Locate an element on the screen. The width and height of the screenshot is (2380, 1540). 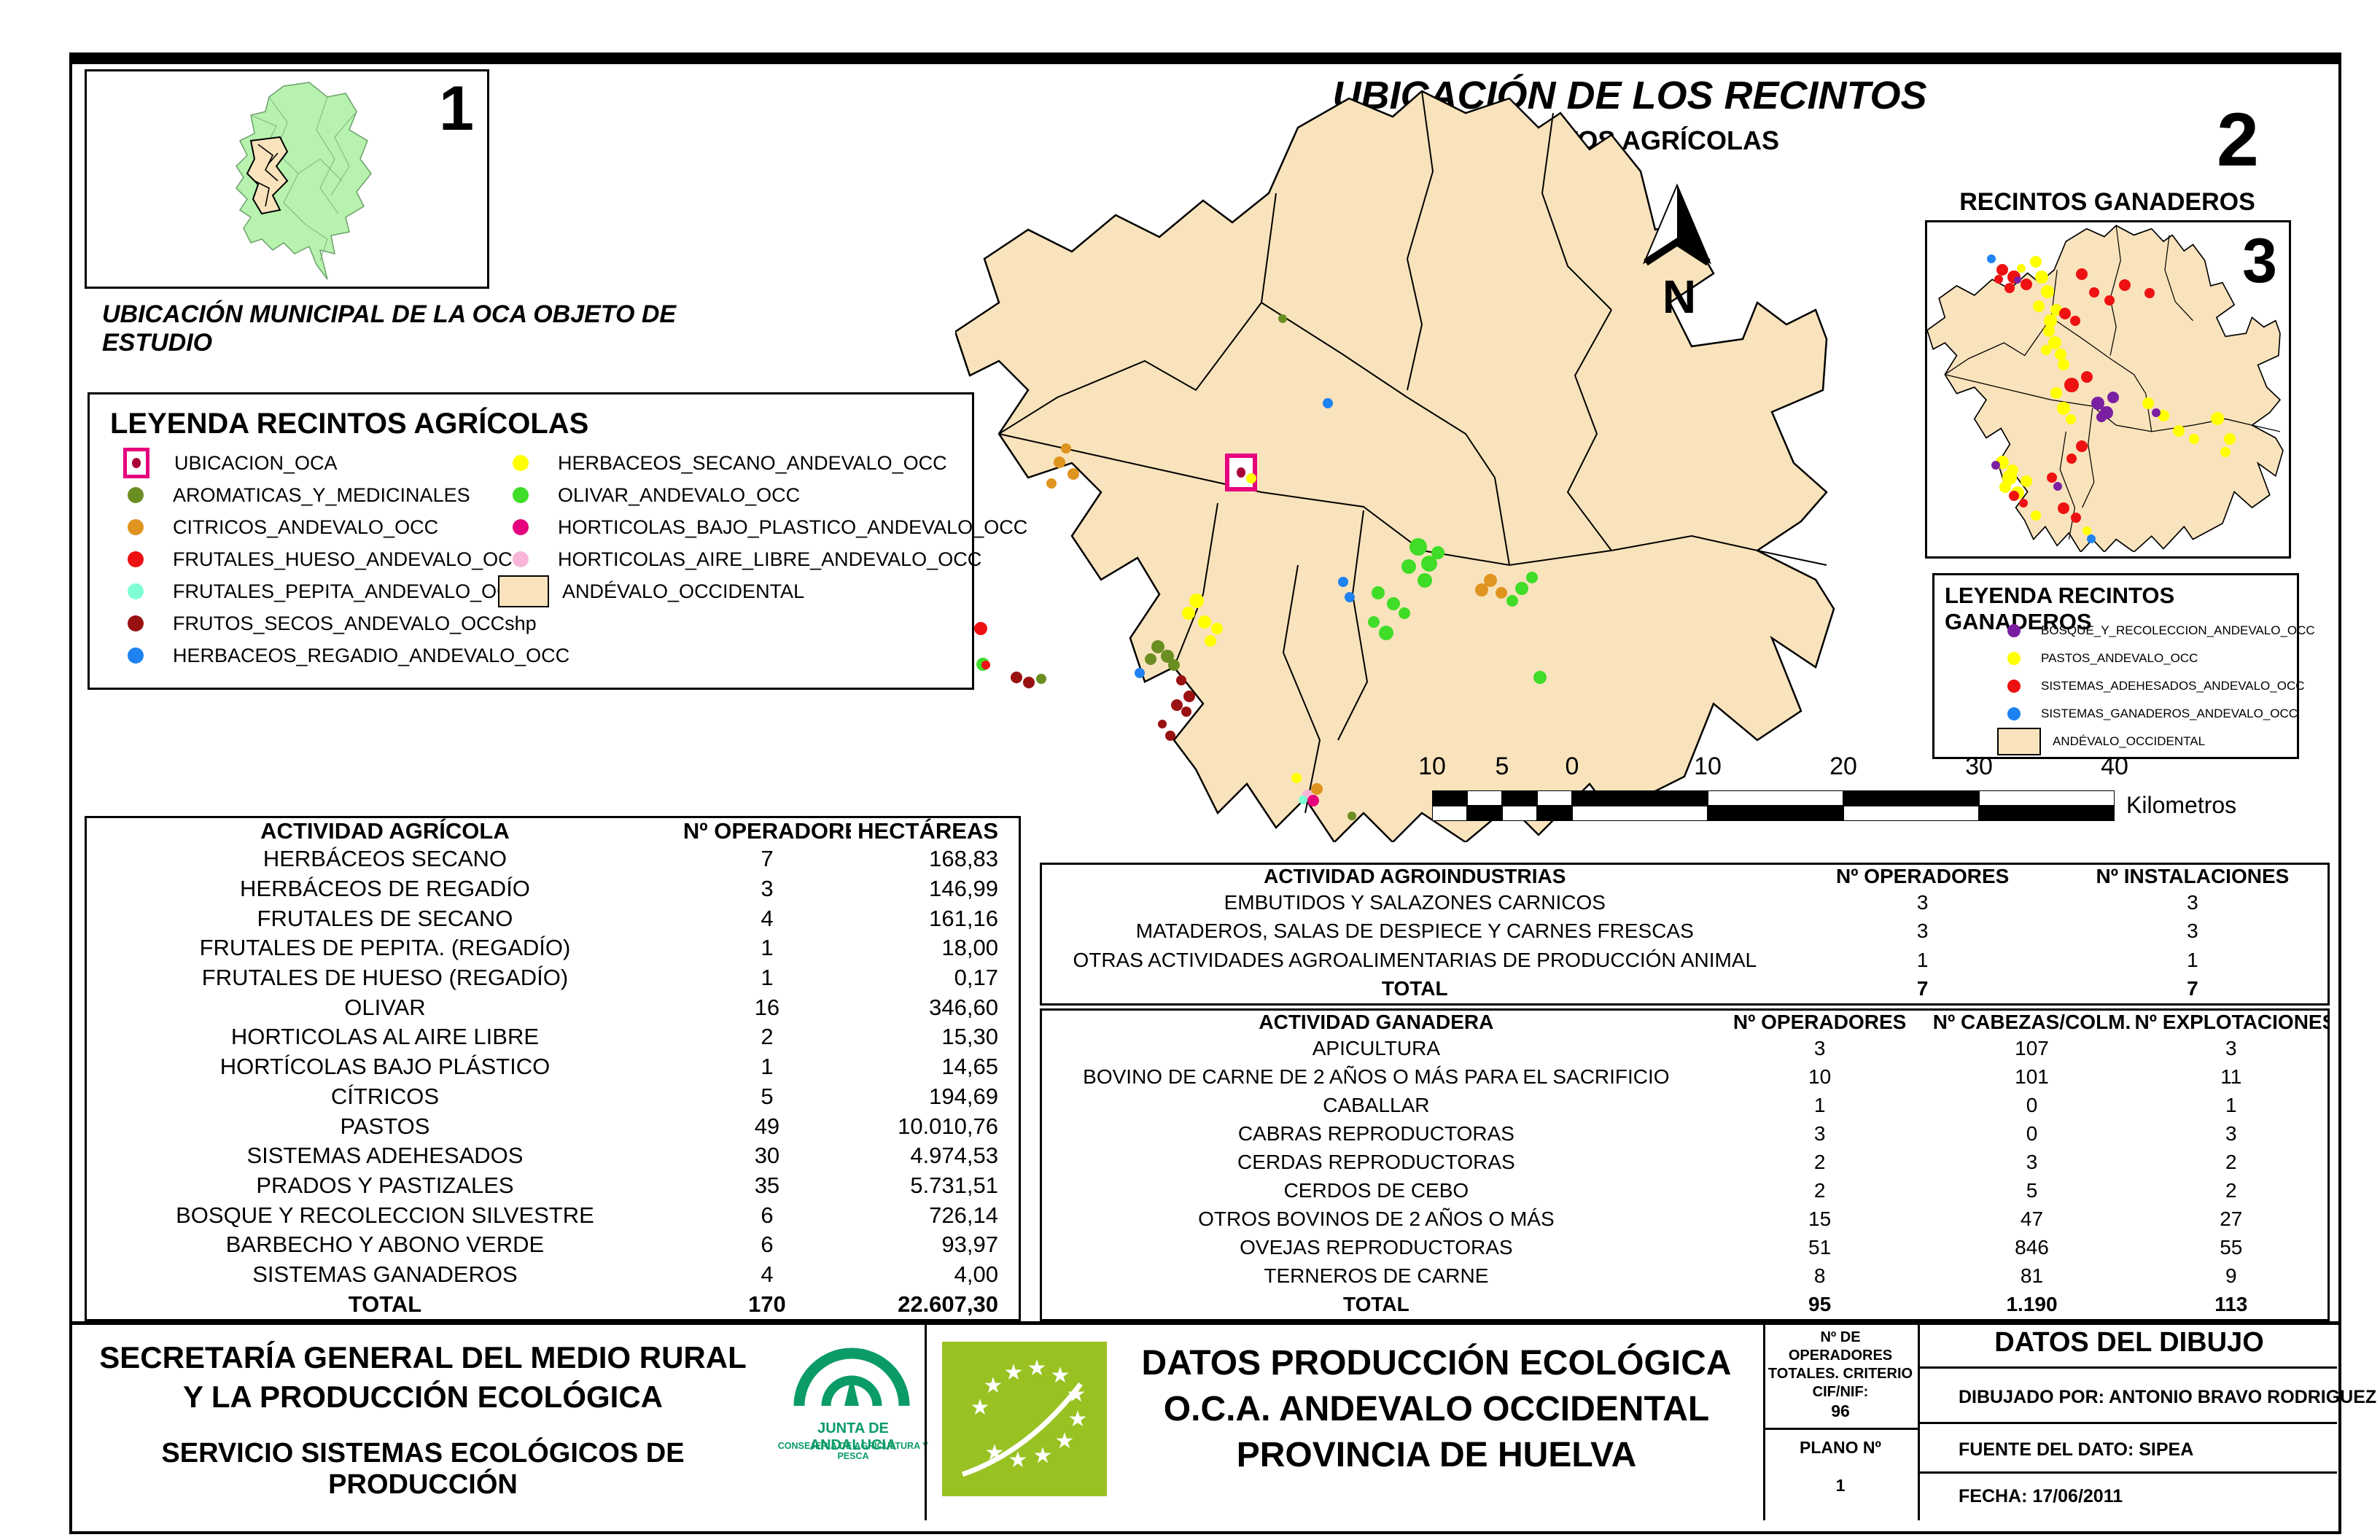
table-cell: 161,16 is located at coordinates (963, 918).